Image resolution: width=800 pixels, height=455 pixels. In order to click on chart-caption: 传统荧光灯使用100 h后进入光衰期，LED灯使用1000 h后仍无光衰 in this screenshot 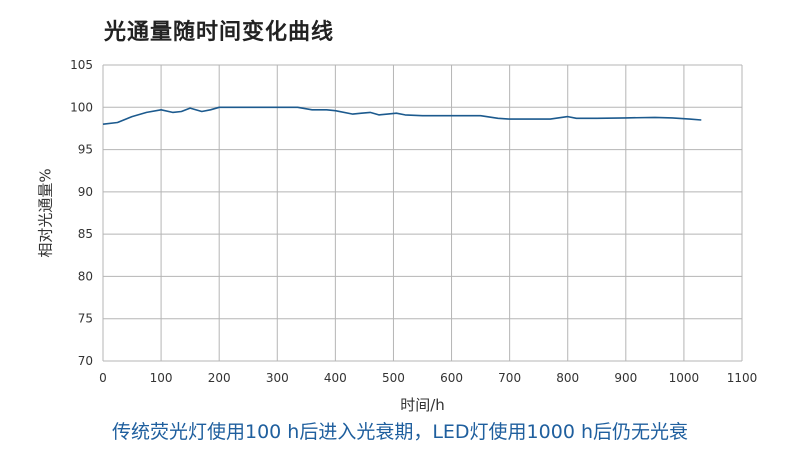, I will do `click(399, 432)`.